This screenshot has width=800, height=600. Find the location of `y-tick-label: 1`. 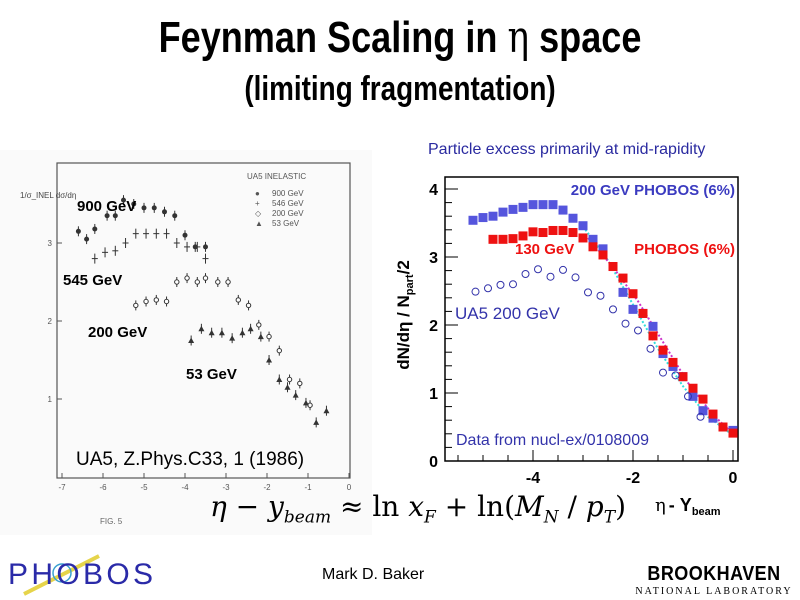

y-tick-label: 1 is located at coordinates (433, 394).